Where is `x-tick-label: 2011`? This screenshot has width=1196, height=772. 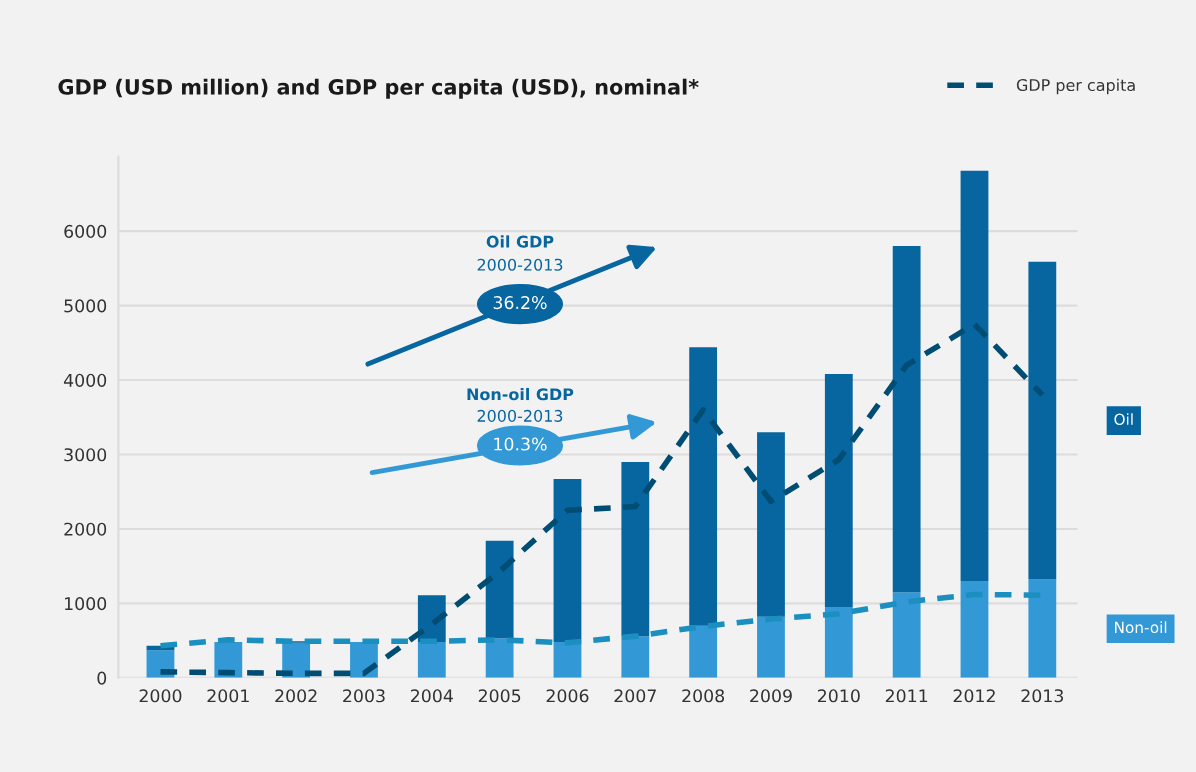 x-tick-label: 2011 is located at coordinates (906, 696).